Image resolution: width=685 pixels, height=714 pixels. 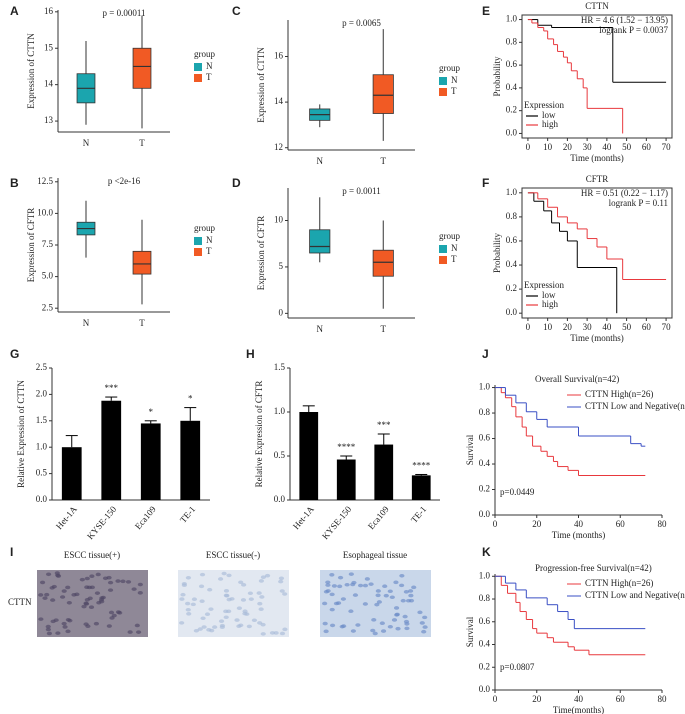 What do you see at coordinates (236, 183) in the screenshot?
I see `panel-letter: D` at bounding box center [236, 183].